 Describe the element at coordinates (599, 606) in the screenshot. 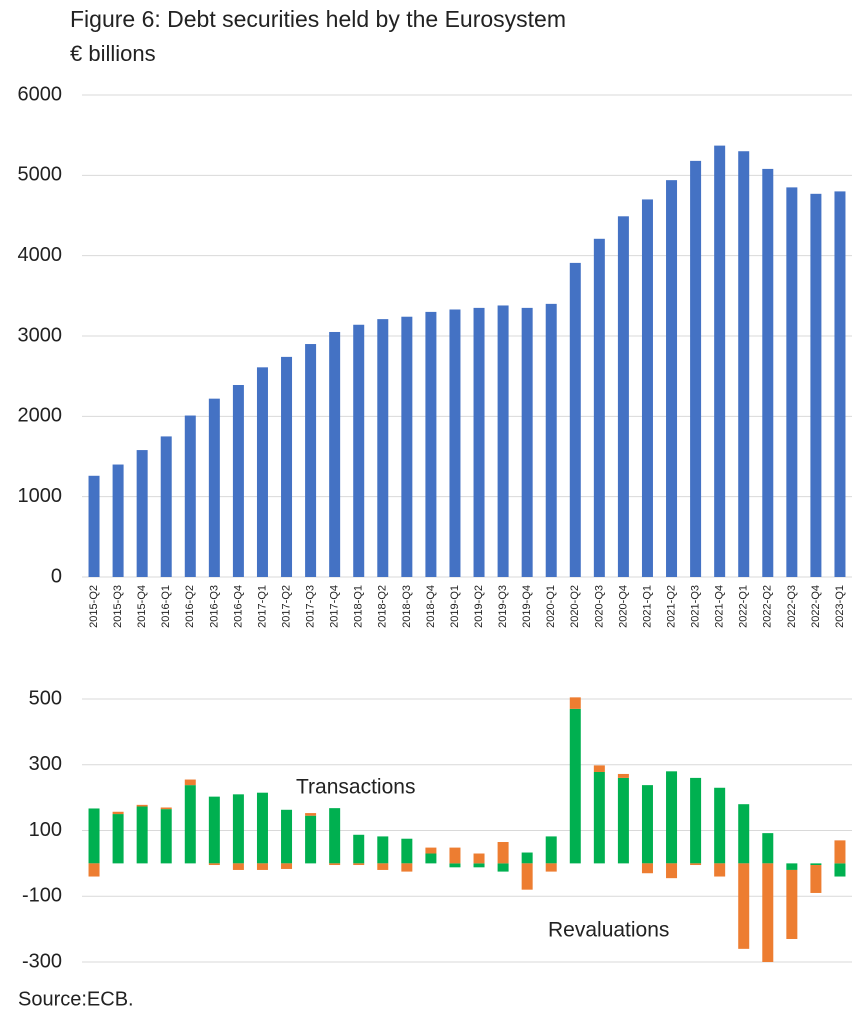

I see `x-tick-label: 2020-Q3` at that location.